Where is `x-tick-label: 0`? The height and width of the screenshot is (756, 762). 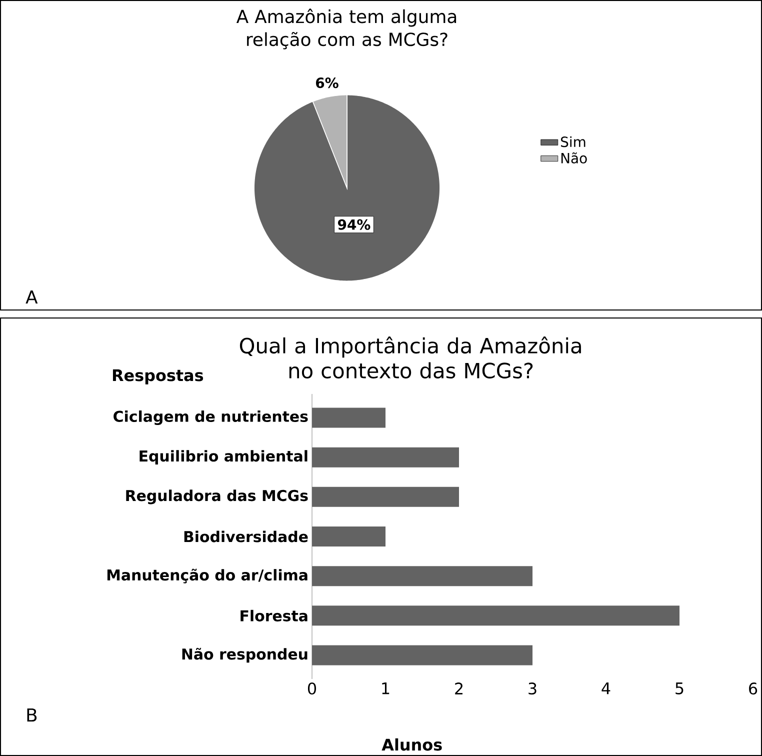
x-tick-label: 0 is located at coordinates (312, 688).